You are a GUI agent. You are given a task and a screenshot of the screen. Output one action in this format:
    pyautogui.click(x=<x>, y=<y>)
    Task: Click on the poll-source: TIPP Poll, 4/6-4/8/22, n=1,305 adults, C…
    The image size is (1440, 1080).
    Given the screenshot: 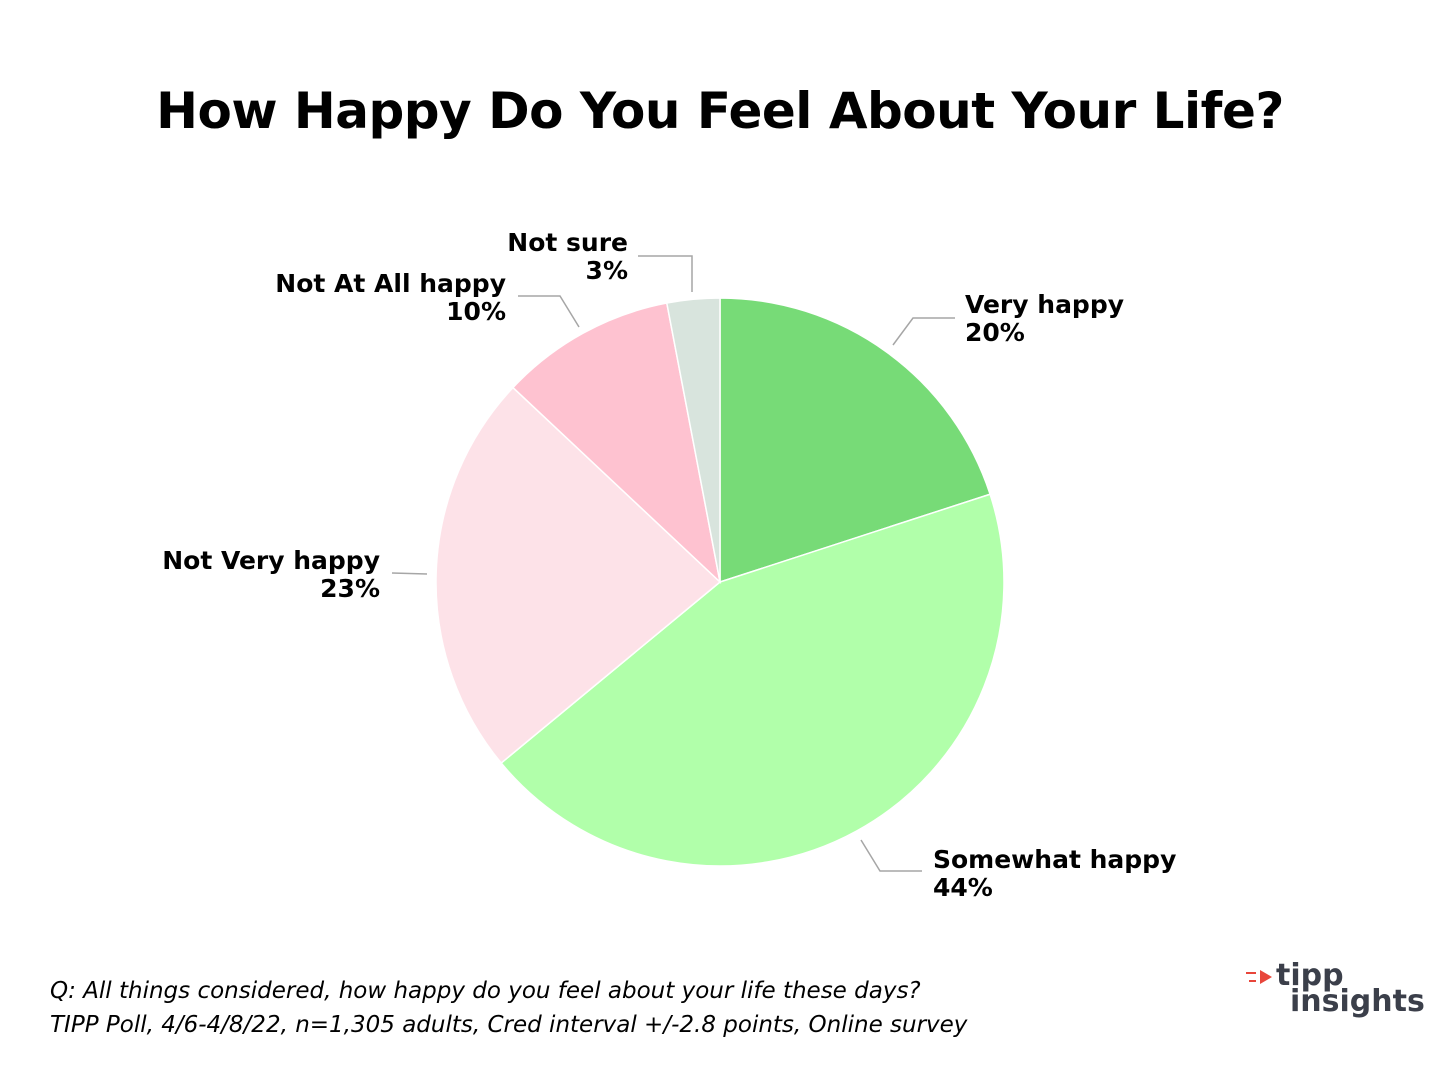 What is the action you would take?
    pyautogui.click(x=509, y=1025)
    